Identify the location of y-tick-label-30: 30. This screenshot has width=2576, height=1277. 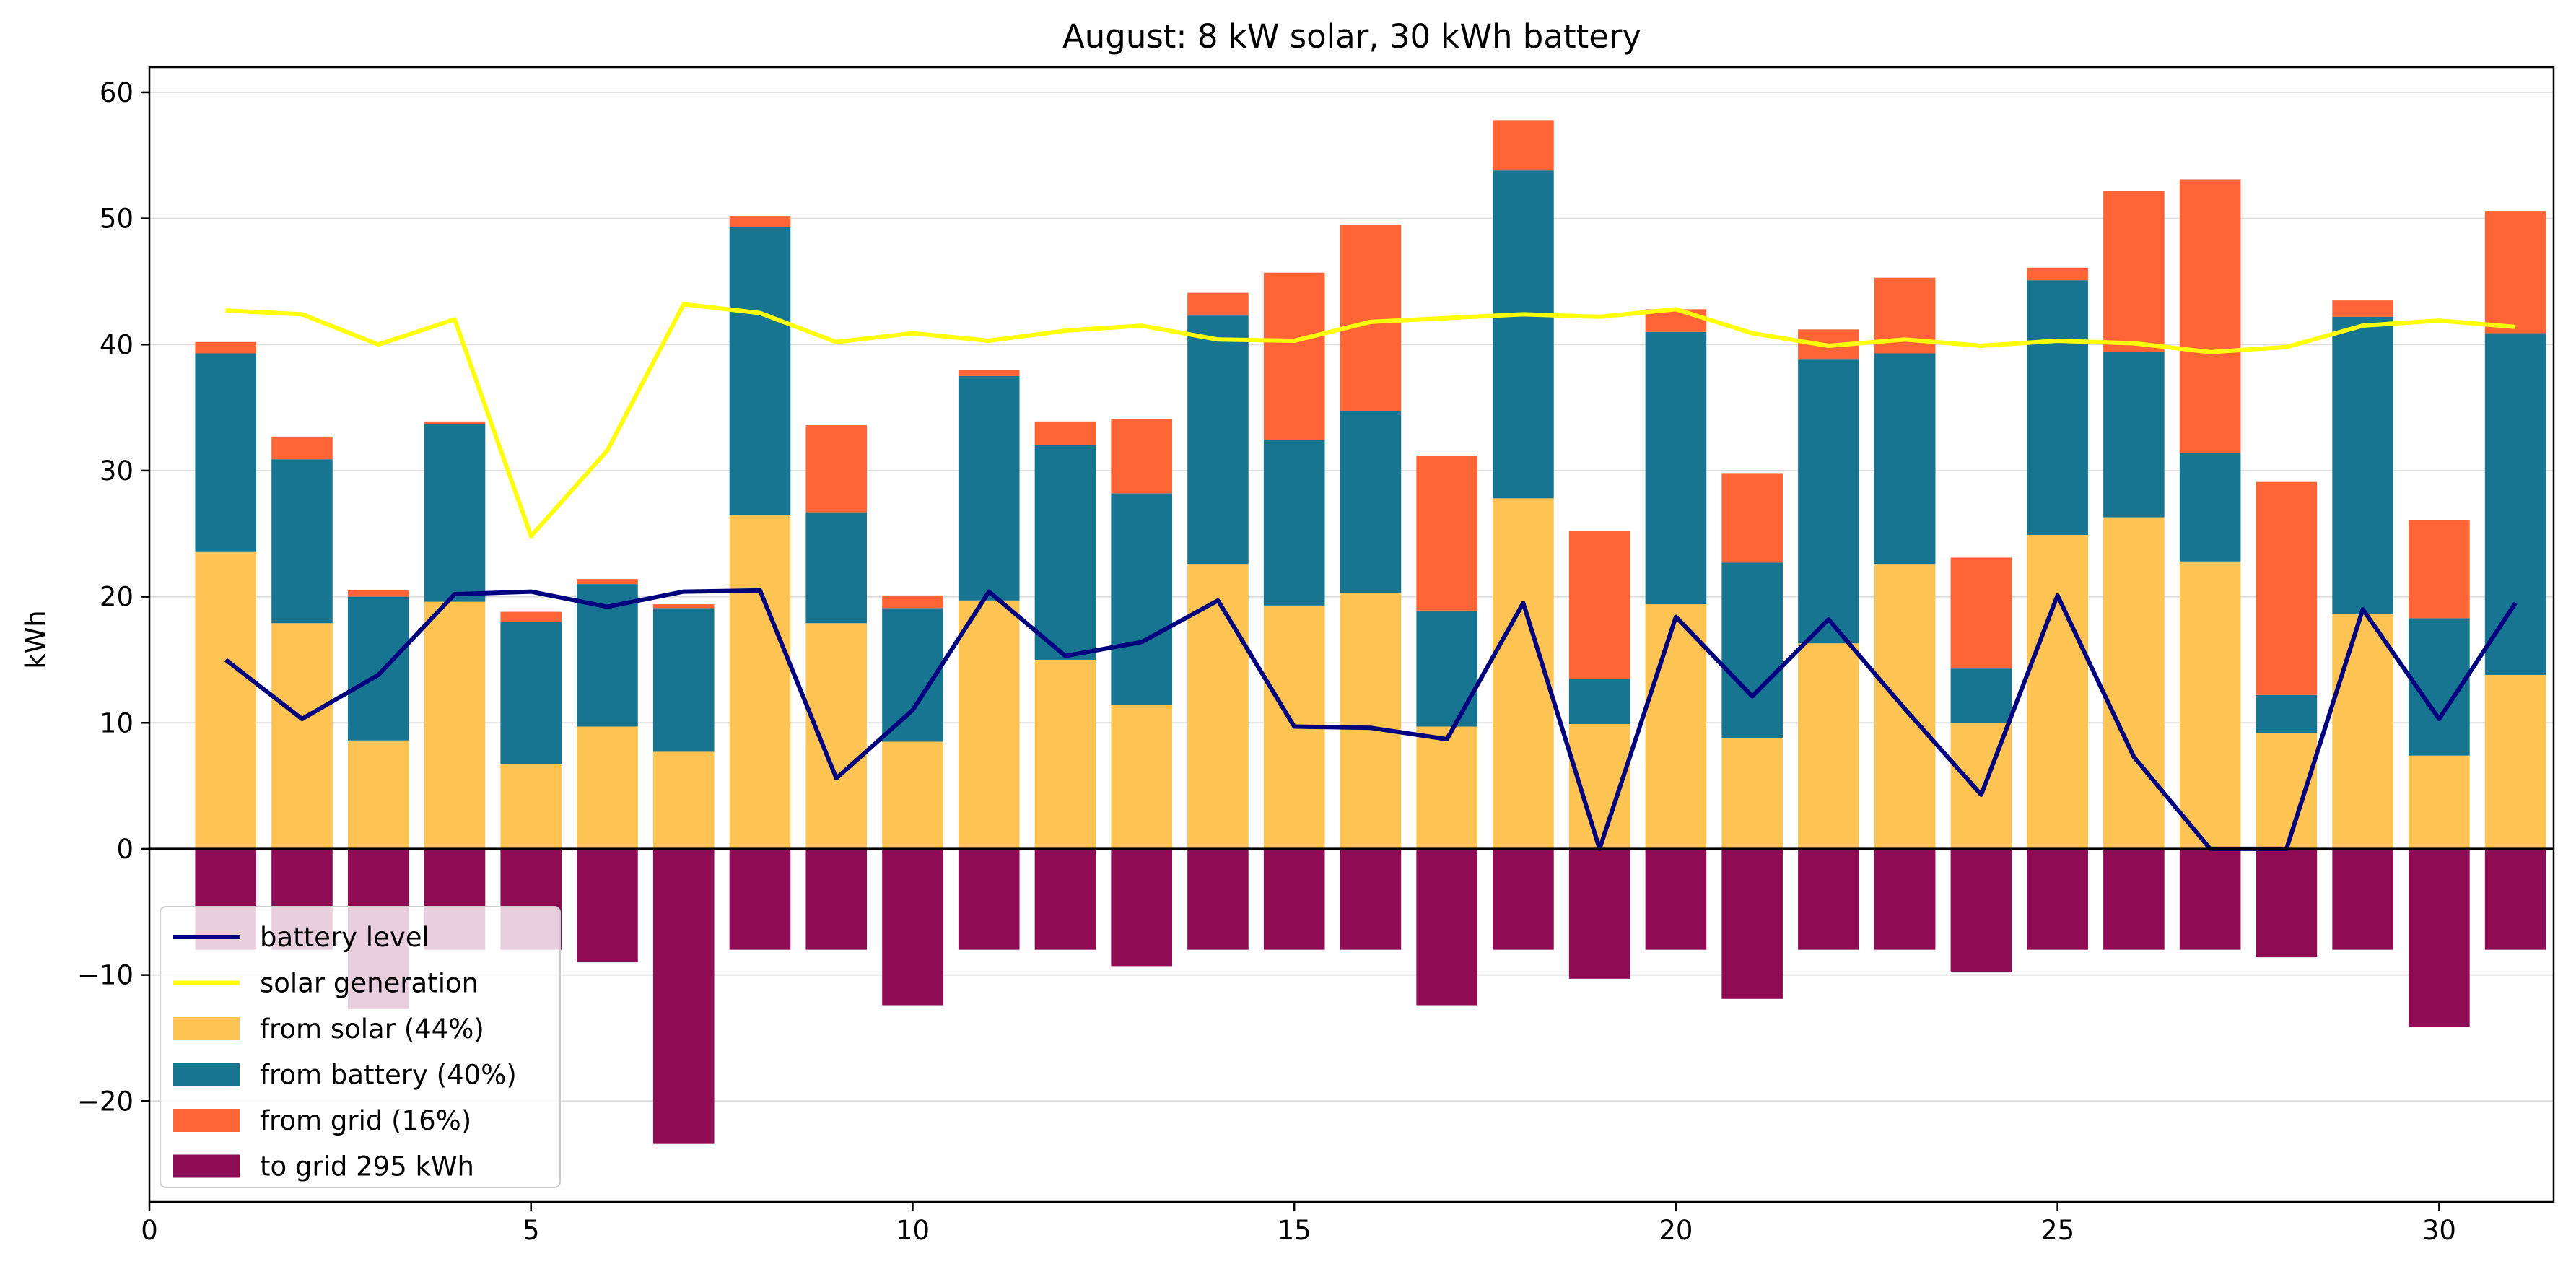
(117, 471).